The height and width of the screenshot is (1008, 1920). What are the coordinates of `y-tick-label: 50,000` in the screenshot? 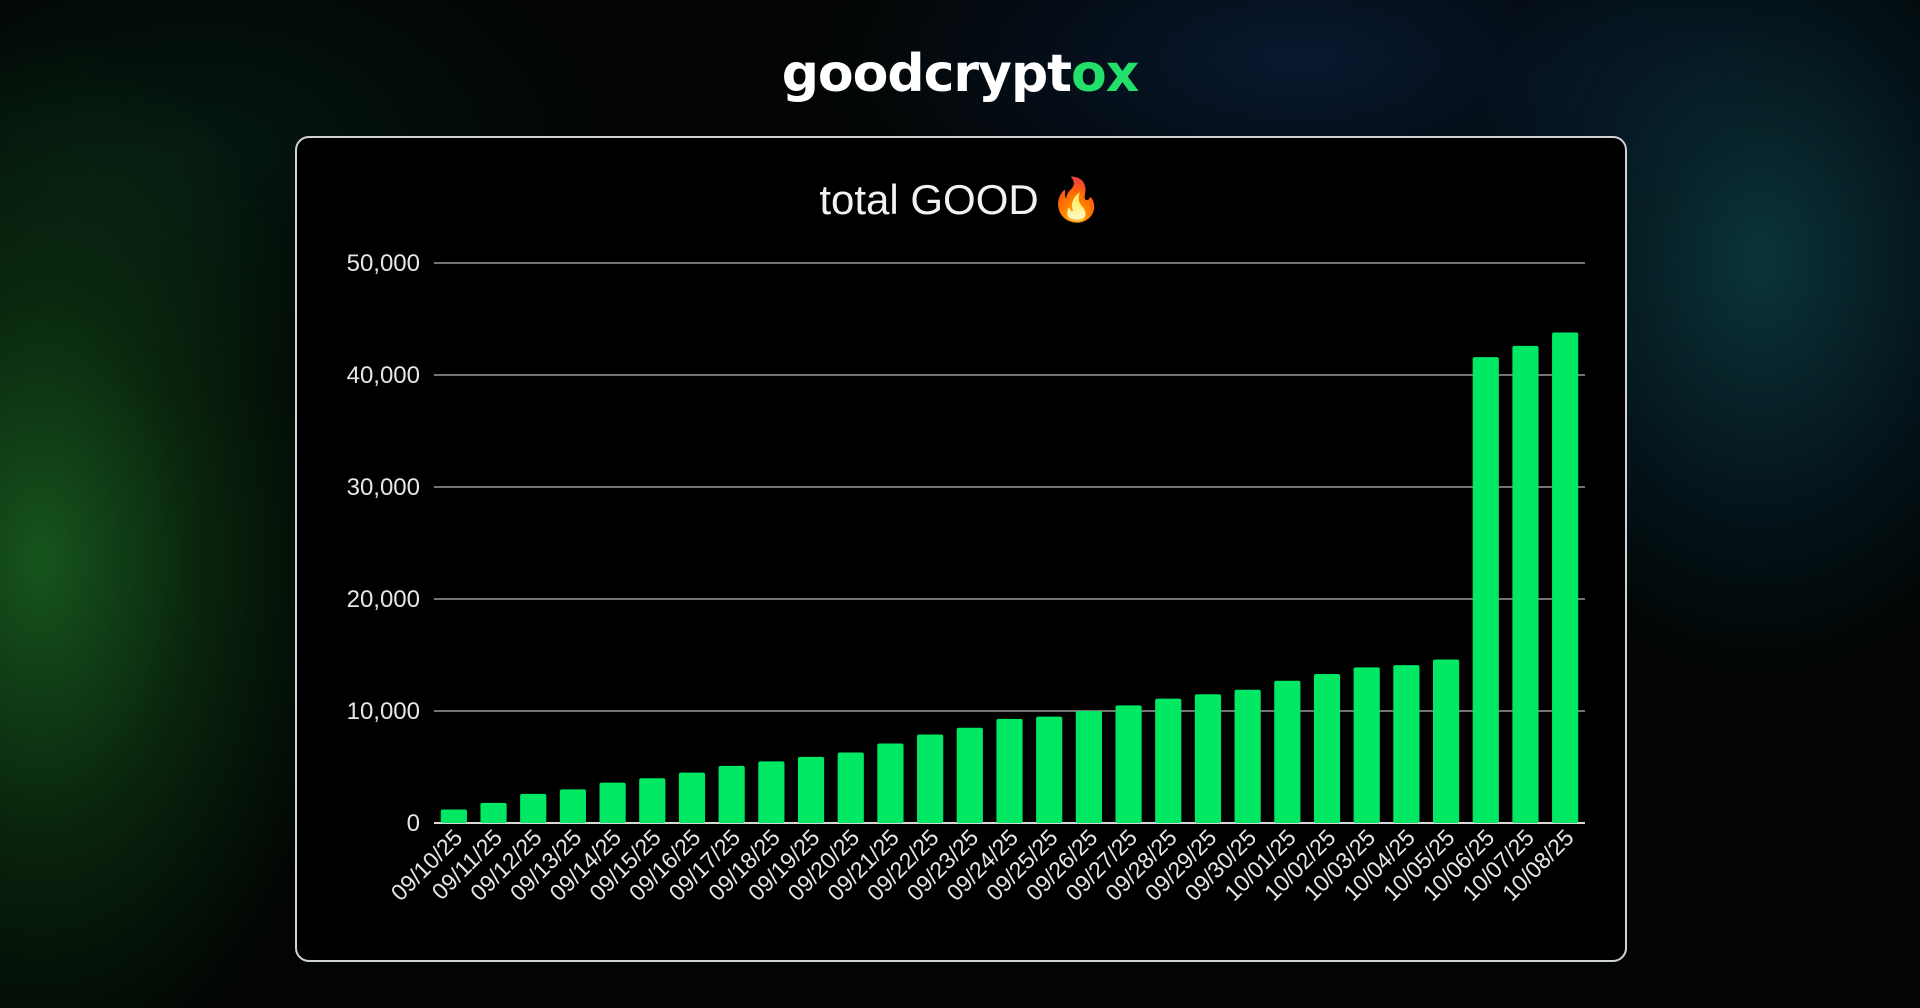 It's located at (383, 263).